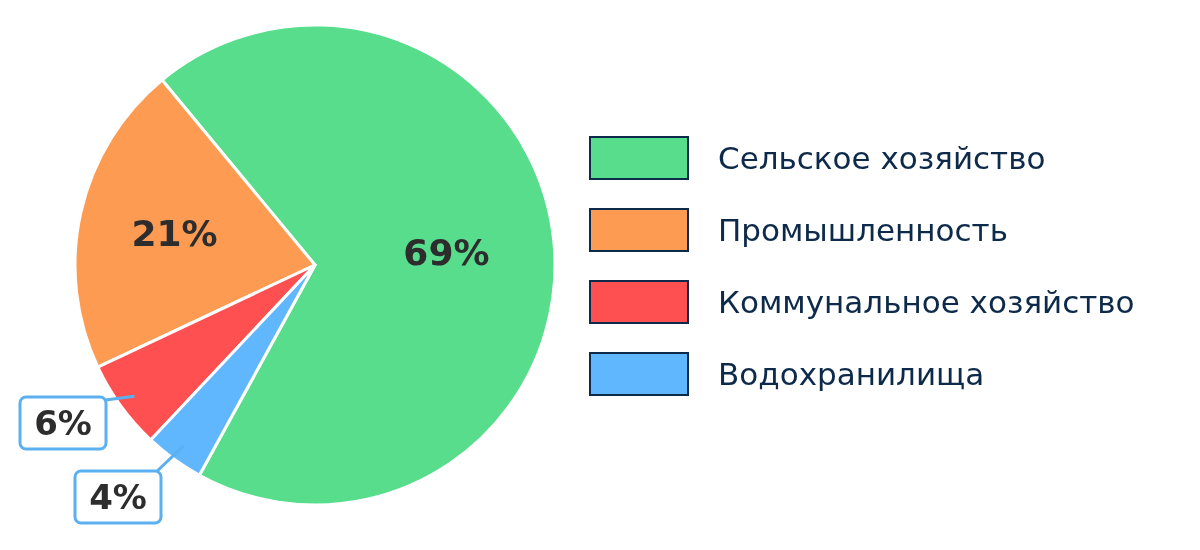 Image resolution: width=1200 pixels, height=550 pixels. I want to click on data-label: 21%, so click(174, 234).